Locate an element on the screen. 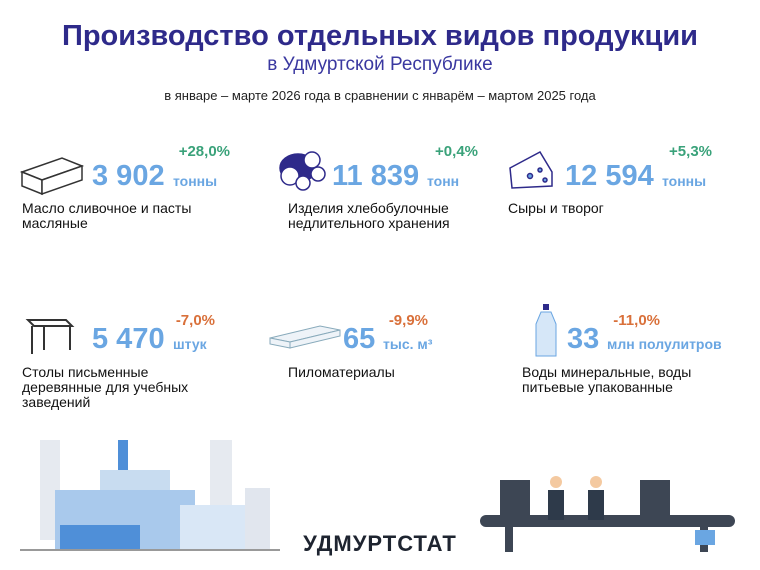 Image resolution: width=760 pixels, height=570 pixels. cheese-icon is located at coordinates (531, 170).